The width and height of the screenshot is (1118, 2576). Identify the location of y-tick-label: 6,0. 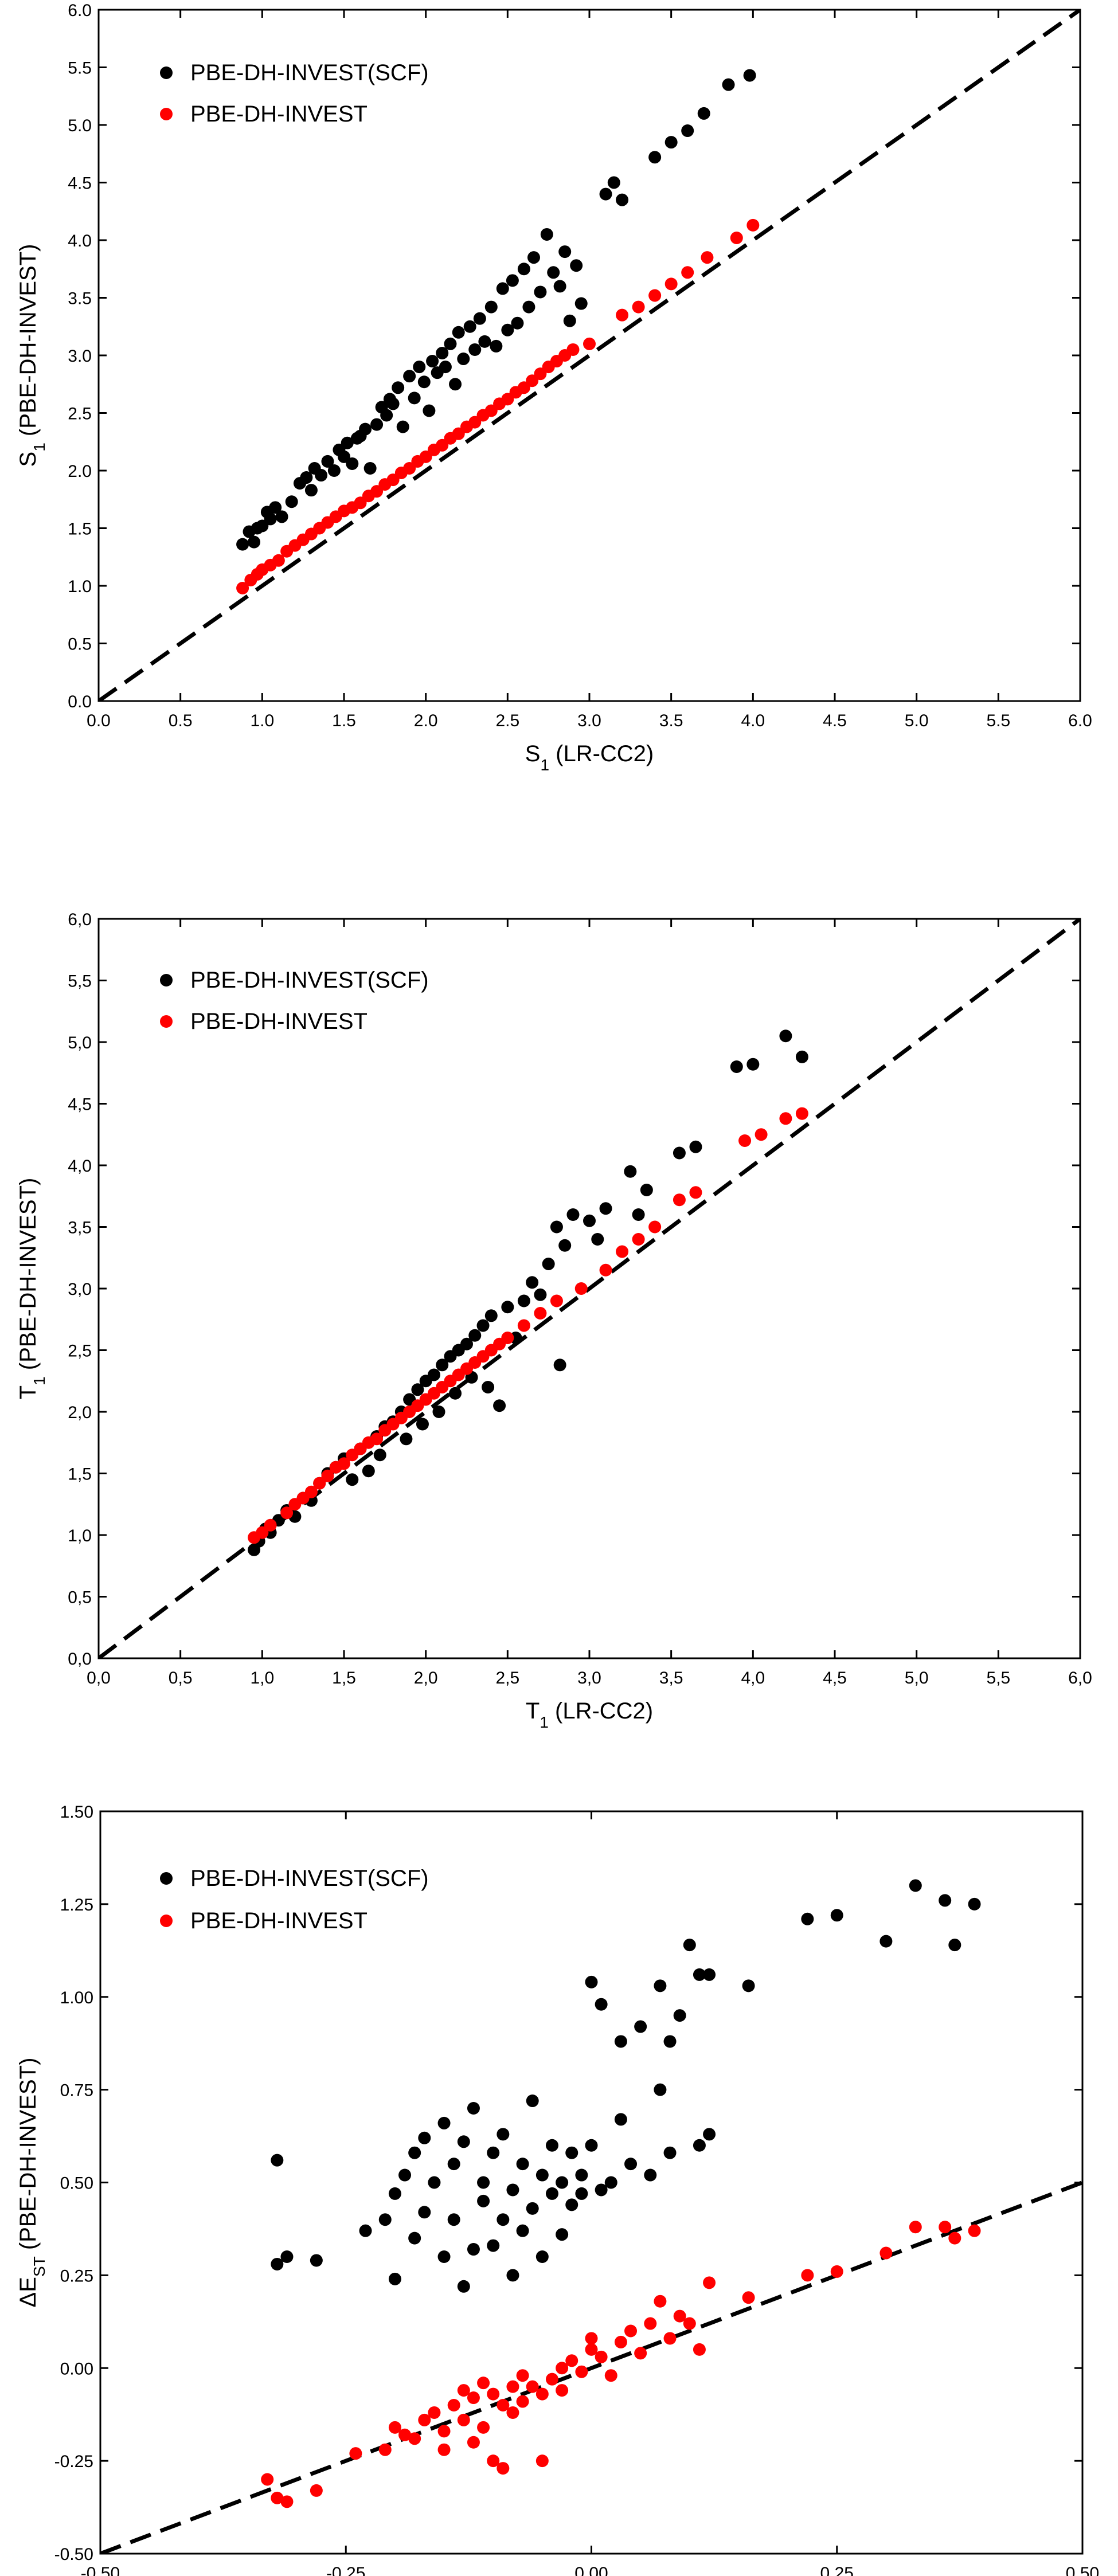
(80, 919).